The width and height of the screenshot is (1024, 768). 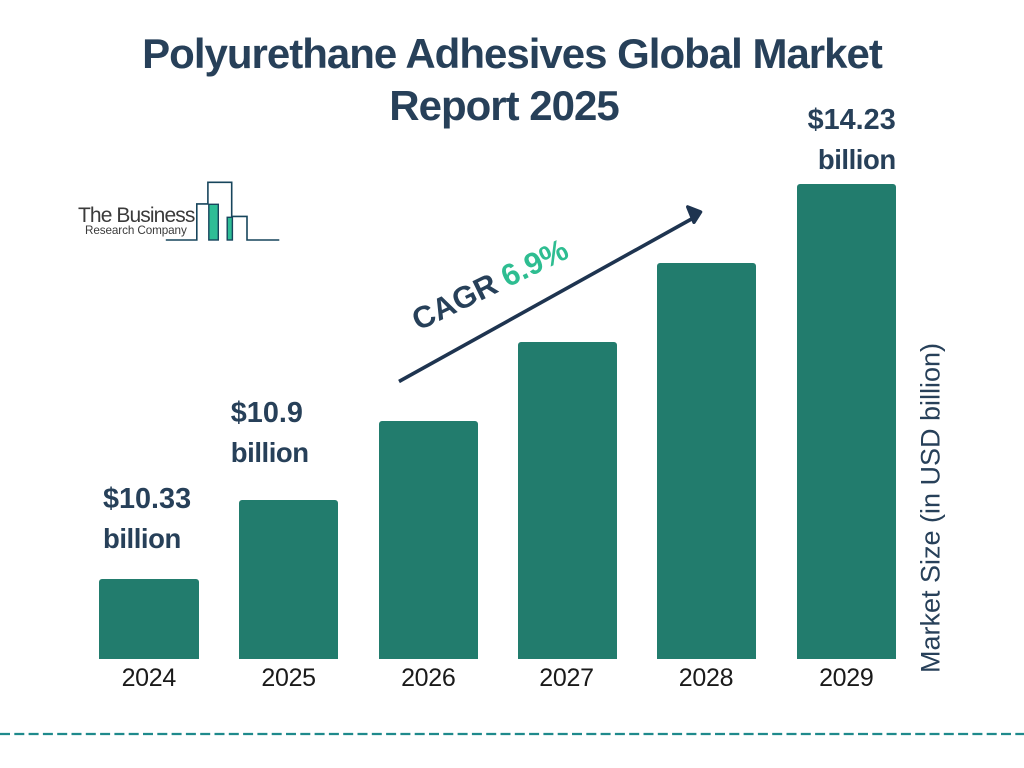 I want to click on svg-text: CAGR 6.9%, so click(x=489, y=285).